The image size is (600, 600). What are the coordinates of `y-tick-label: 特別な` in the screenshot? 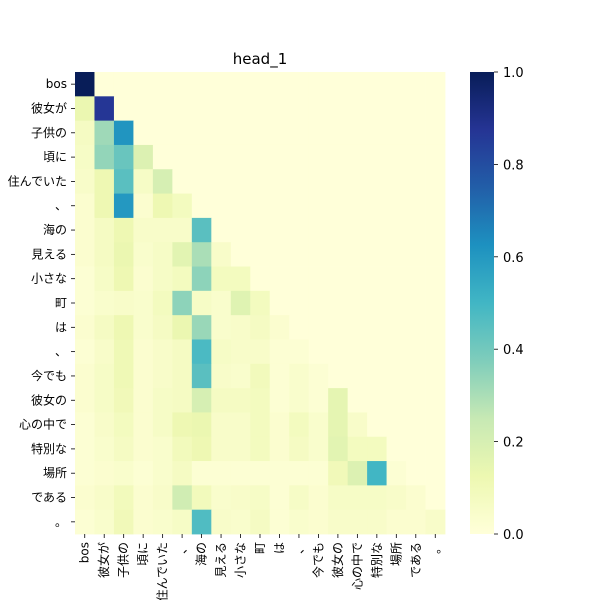 It's located at (49, 448).